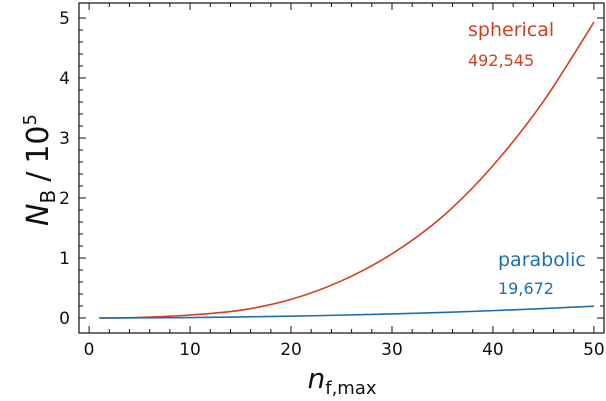 The width and height of the screenshot is (606, 401). Describe the element at coordinates (89, 350) in the screenshot. I see `x-tick-label: 0` at that location.